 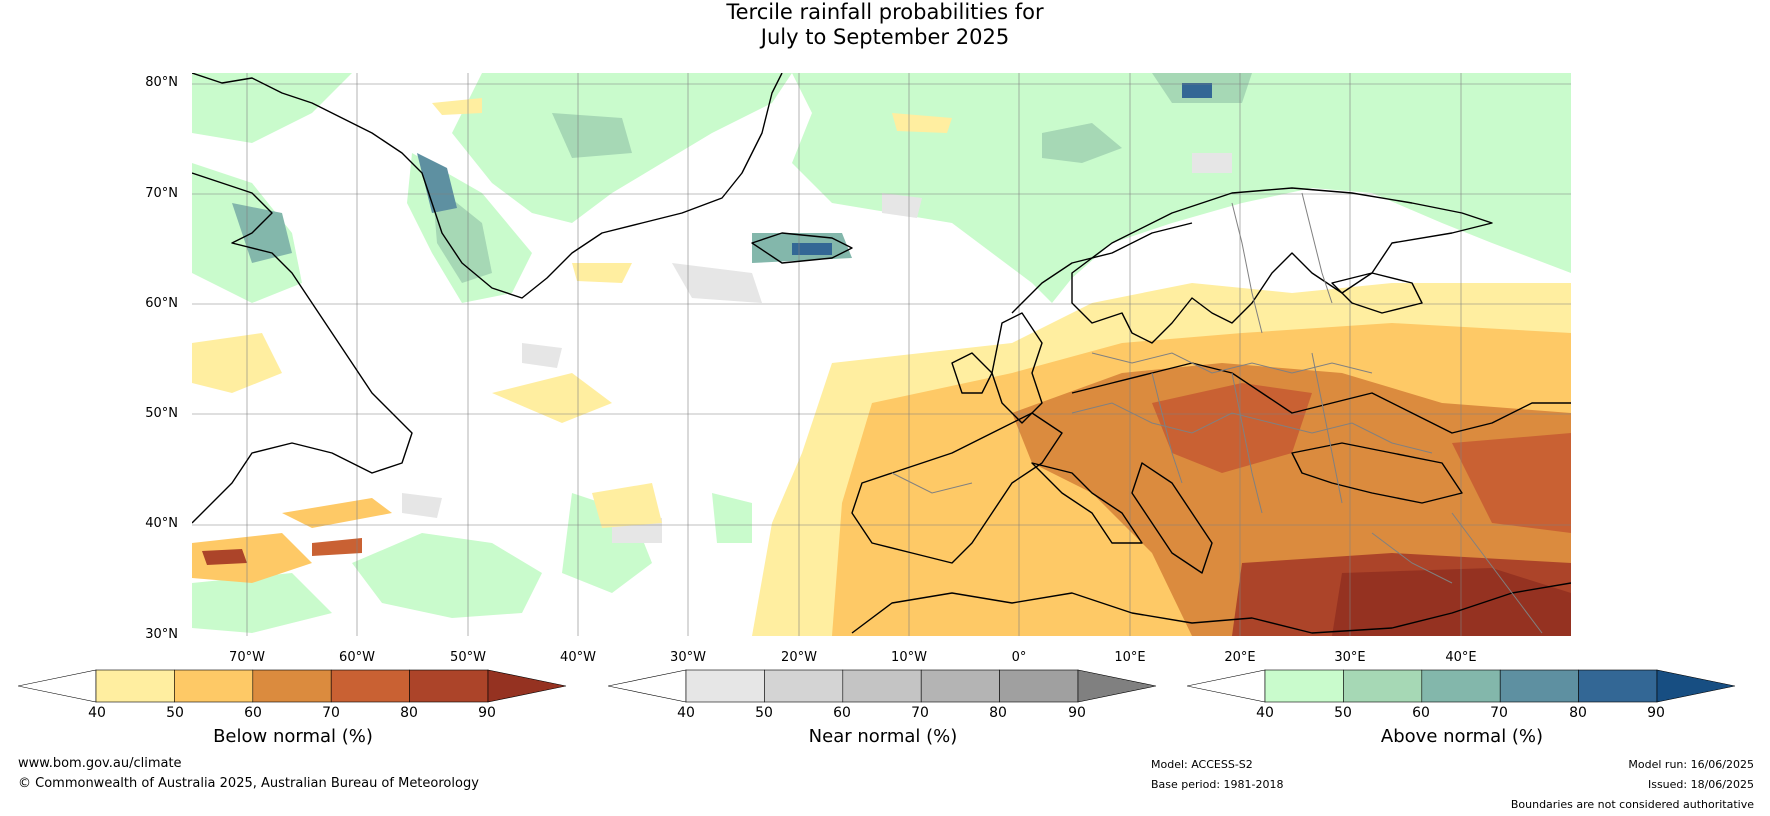 What do you see at coordinates (920, 713) in the screenshot?
I see `cb-near-tick-70: 70` at bounding box center [920, 713].